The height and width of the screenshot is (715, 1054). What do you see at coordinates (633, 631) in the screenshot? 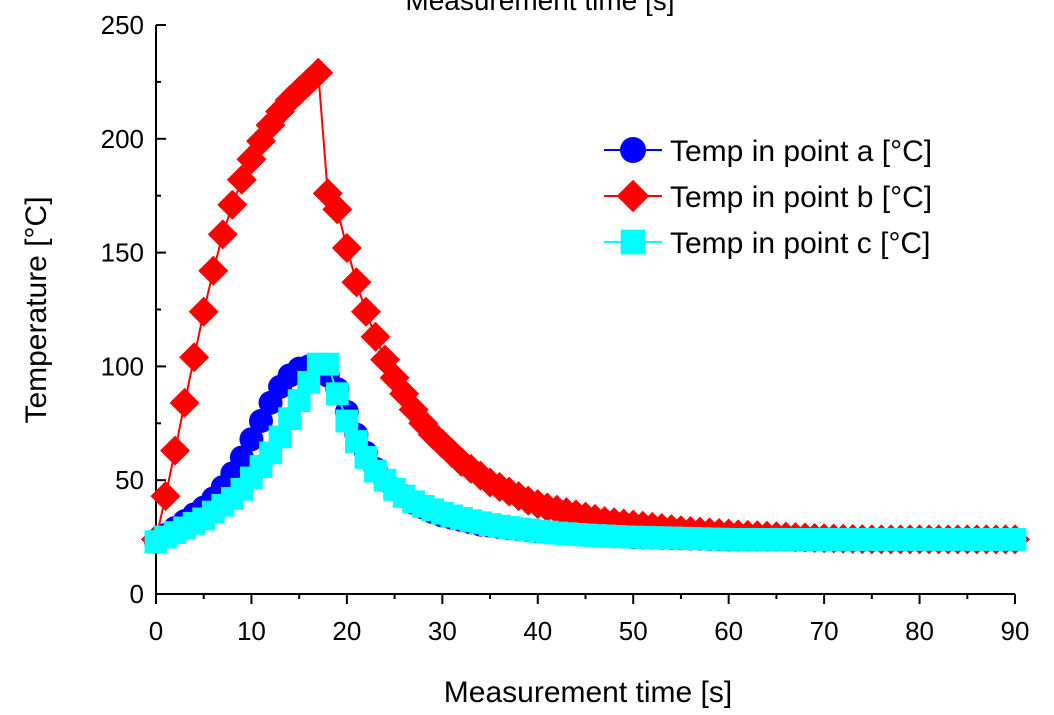
I see `x-tick-label: 50` at bounding box center [633, 631].